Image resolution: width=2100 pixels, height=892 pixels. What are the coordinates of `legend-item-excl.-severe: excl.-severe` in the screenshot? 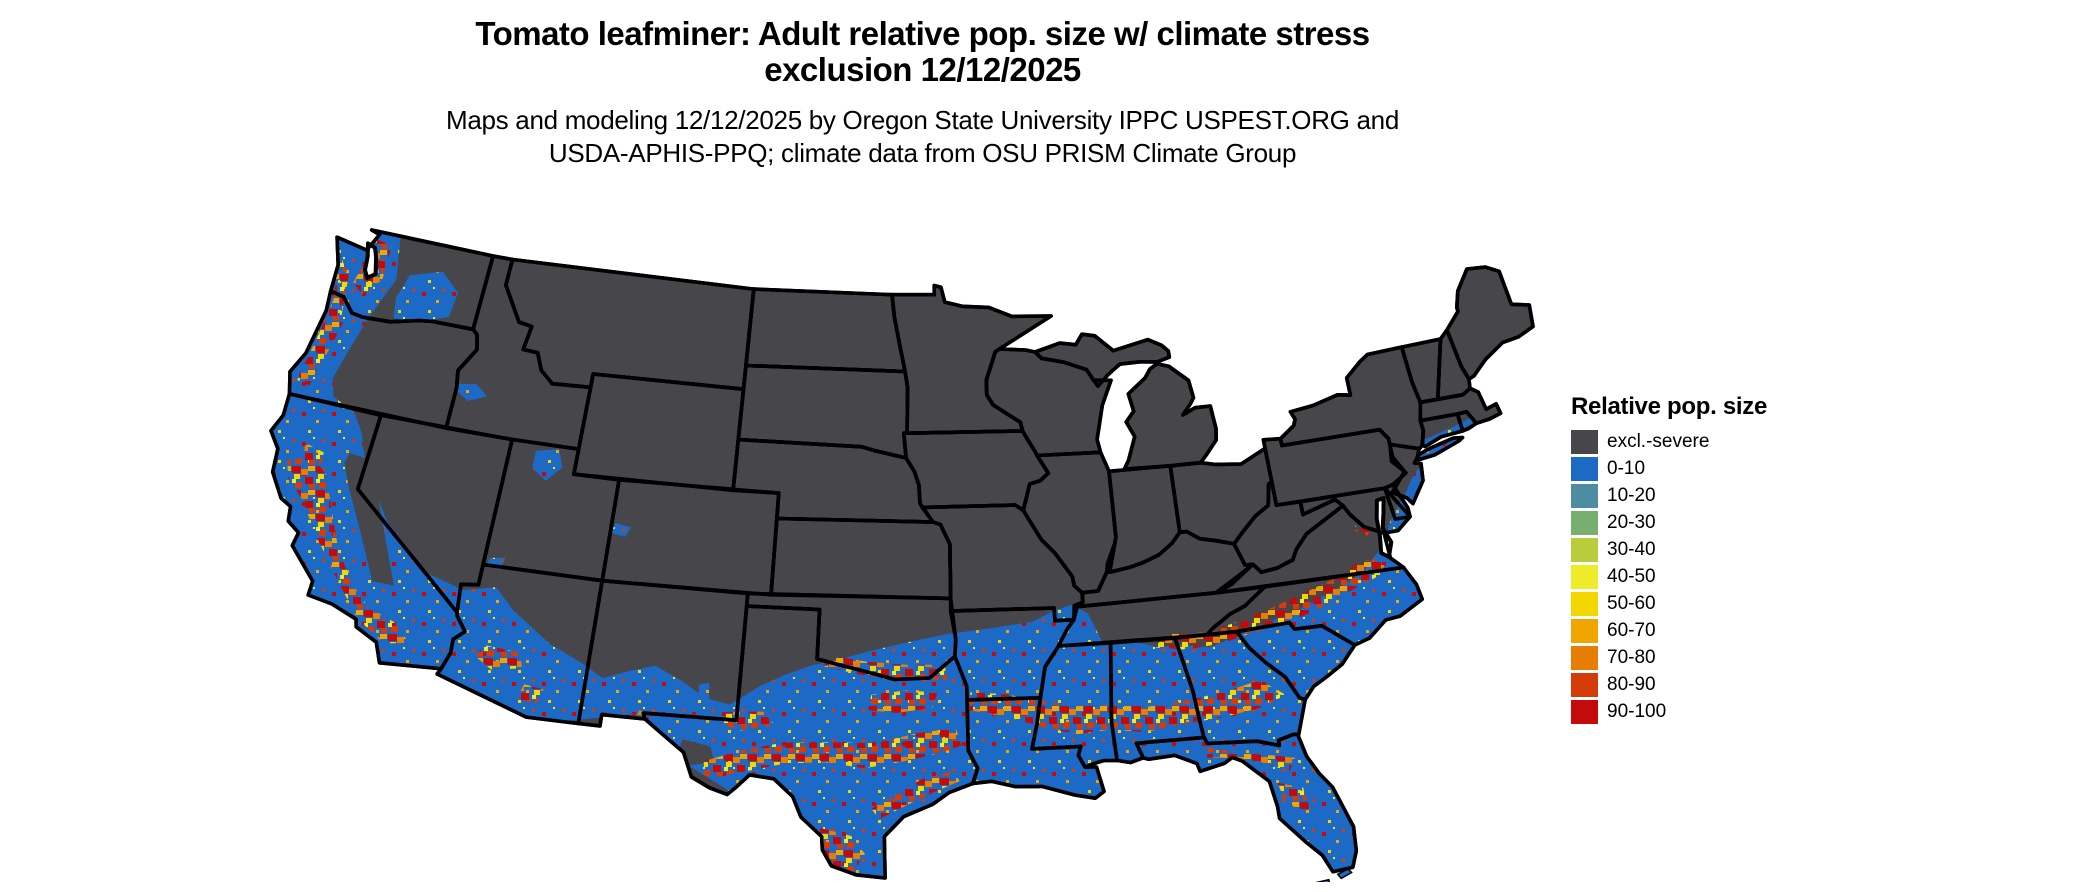 It's located at (1669, 441).